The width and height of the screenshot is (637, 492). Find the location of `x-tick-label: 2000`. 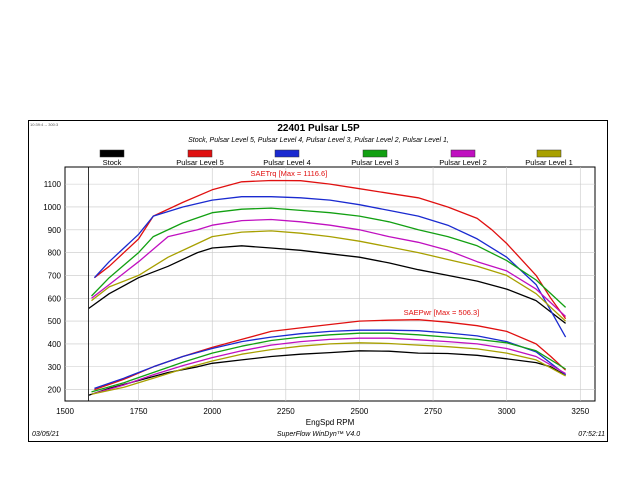

x-tick-label: 2000 is located at coordinates (212, 411).